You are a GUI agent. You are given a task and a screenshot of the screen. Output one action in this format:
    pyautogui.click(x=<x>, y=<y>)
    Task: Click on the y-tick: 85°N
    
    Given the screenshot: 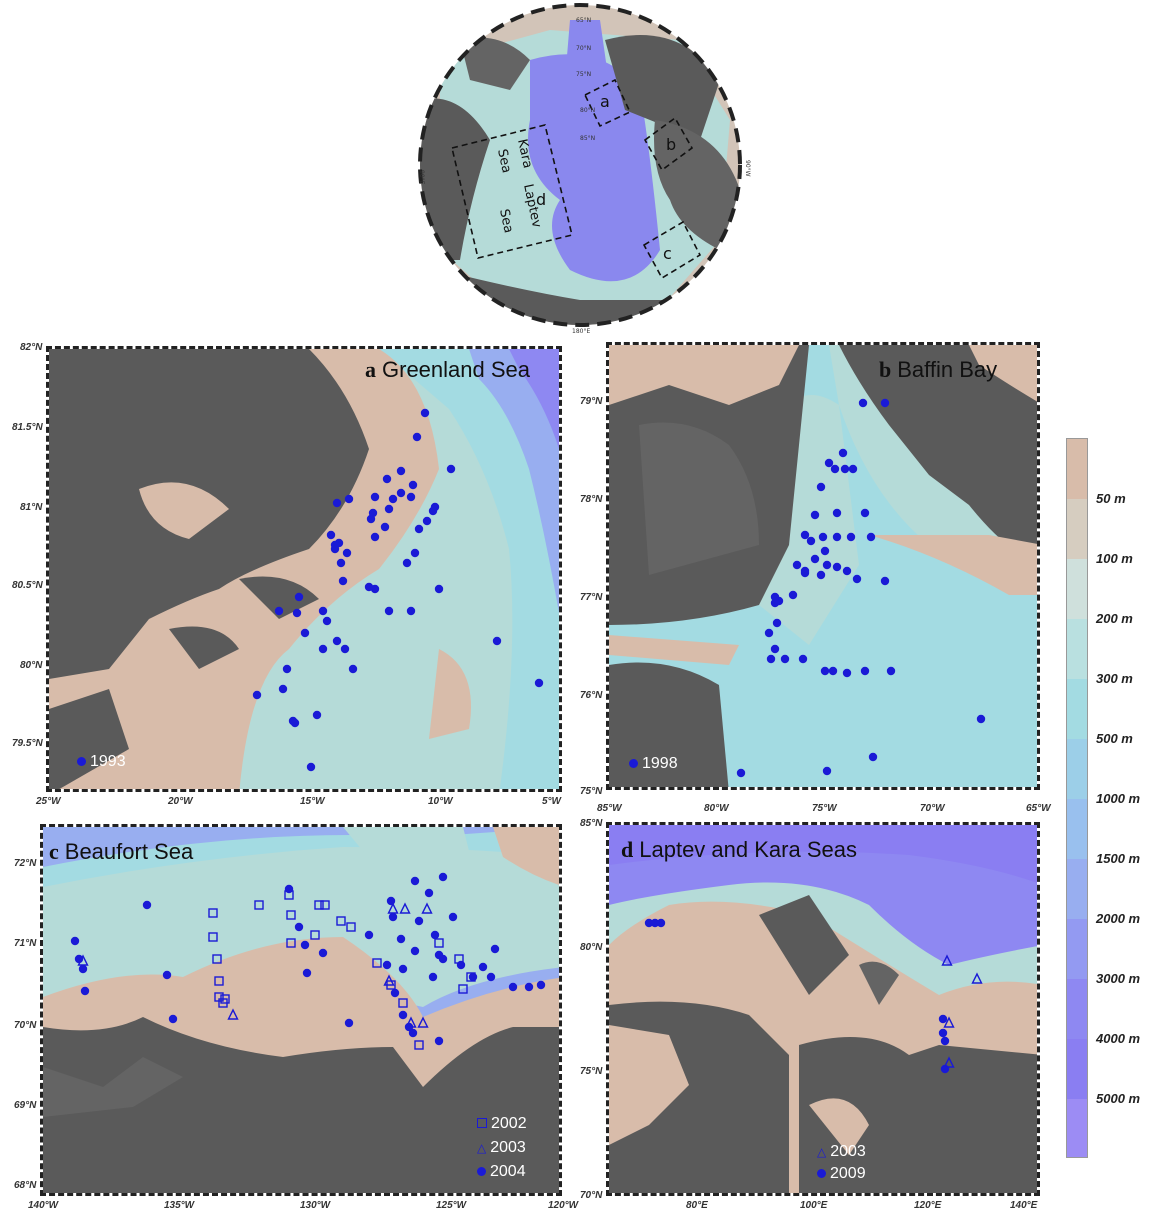 What is the action you would take?
    pyautogui.click(x=591, y=823)
    